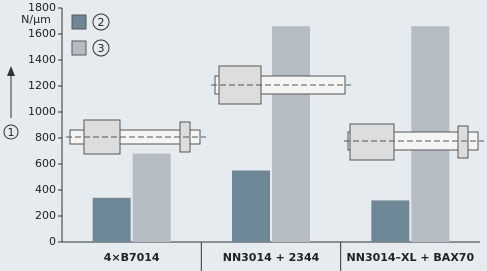 Image resolution: width=487 pixels, height=271 pixels. What do you see at coordinates (45, 163) in the screenshot?
I see `y-tick-label: 600` at bounding box center [45, 163].